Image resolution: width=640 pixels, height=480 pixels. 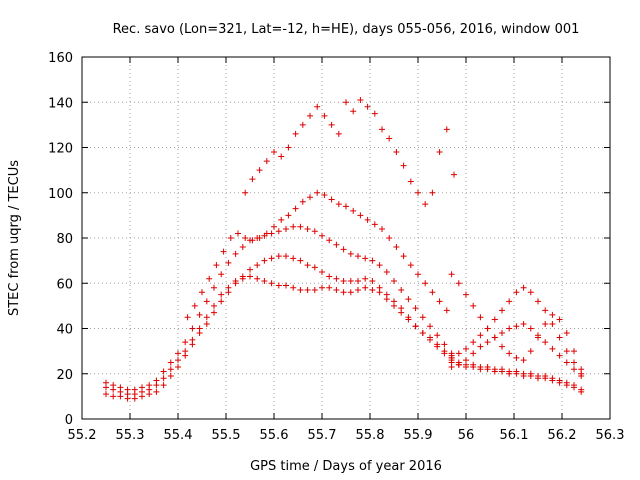 What do you see at coordinates (64, 239) in the screenshot?
I see `y-tick-label: 80` at bounding box center [64, 239].